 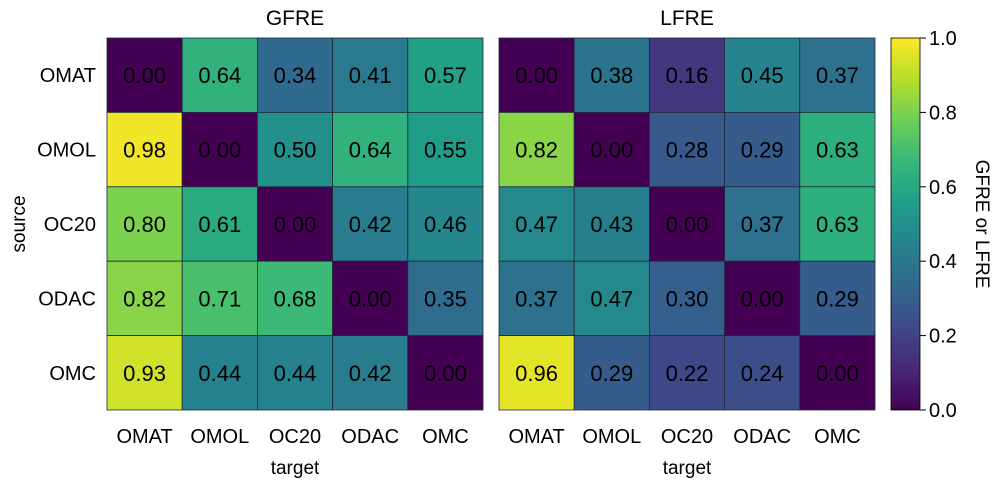 I want to click on cell-value-label: 0.96, so click(x=536, y=373).